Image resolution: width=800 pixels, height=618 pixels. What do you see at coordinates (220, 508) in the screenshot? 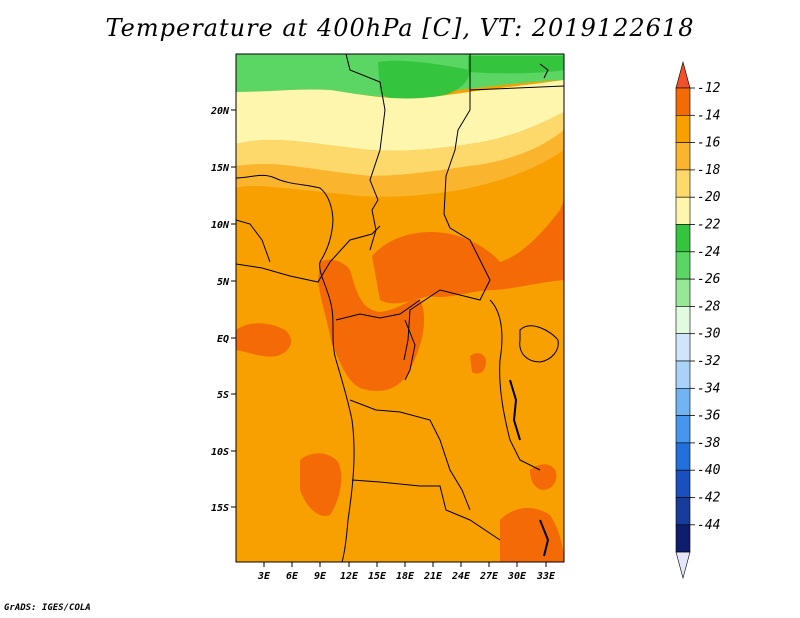
I see `lat-label-15s: 15S` at bounding box center [220, 508].